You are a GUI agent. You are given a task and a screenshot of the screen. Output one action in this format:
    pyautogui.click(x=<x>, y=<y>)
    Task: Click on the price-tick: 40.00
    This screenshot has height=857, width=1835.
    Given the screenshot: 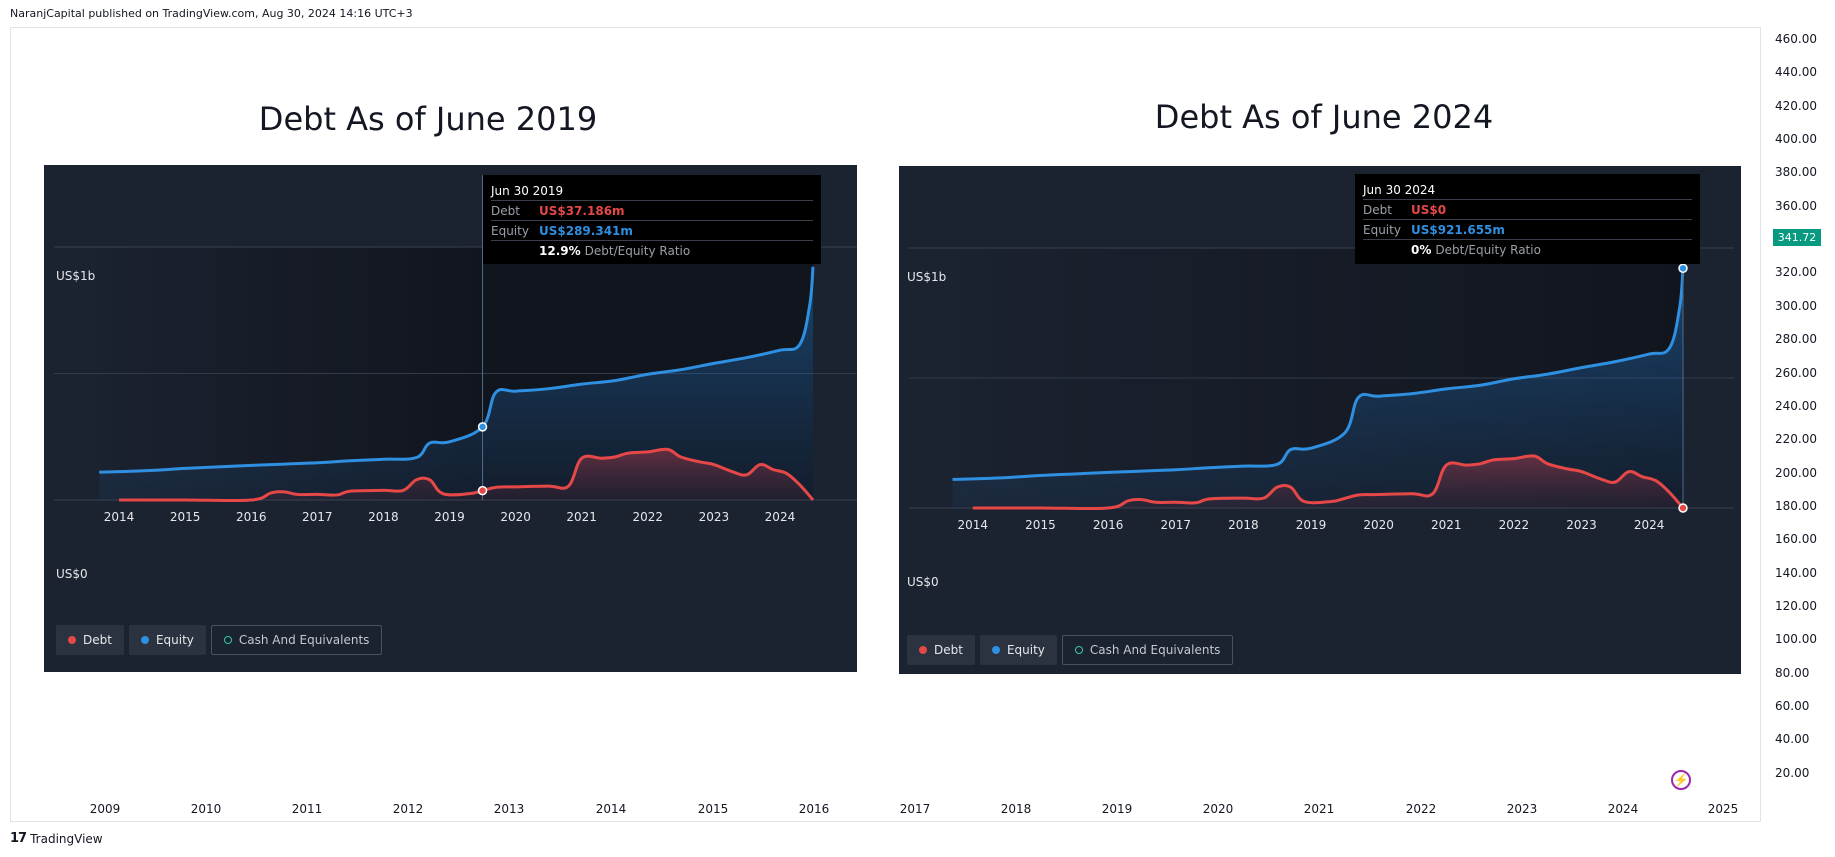 What is the action you would take?
    pyautogui.click(x=1792, y=739)
    